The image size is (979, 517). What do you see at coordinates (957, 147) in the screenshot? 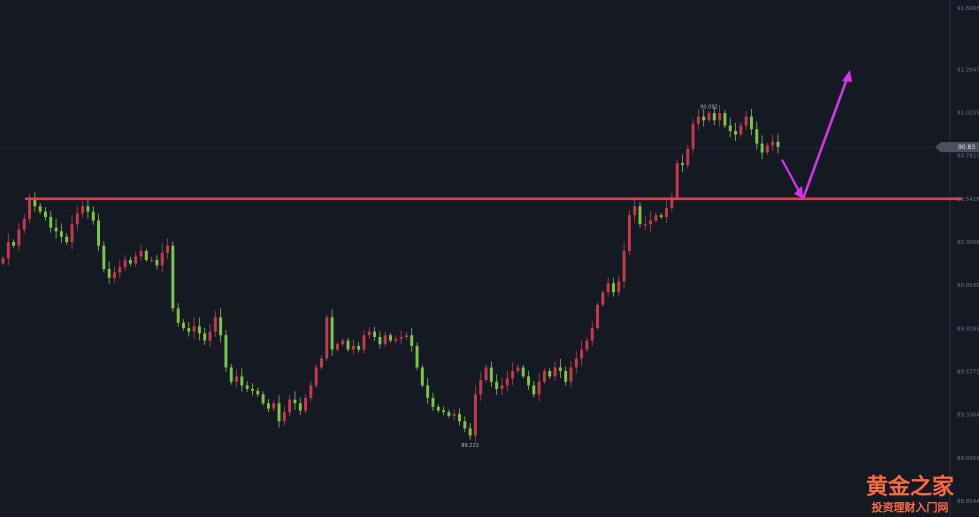
I see `current-price-tag` at bounding box center [957, 147].